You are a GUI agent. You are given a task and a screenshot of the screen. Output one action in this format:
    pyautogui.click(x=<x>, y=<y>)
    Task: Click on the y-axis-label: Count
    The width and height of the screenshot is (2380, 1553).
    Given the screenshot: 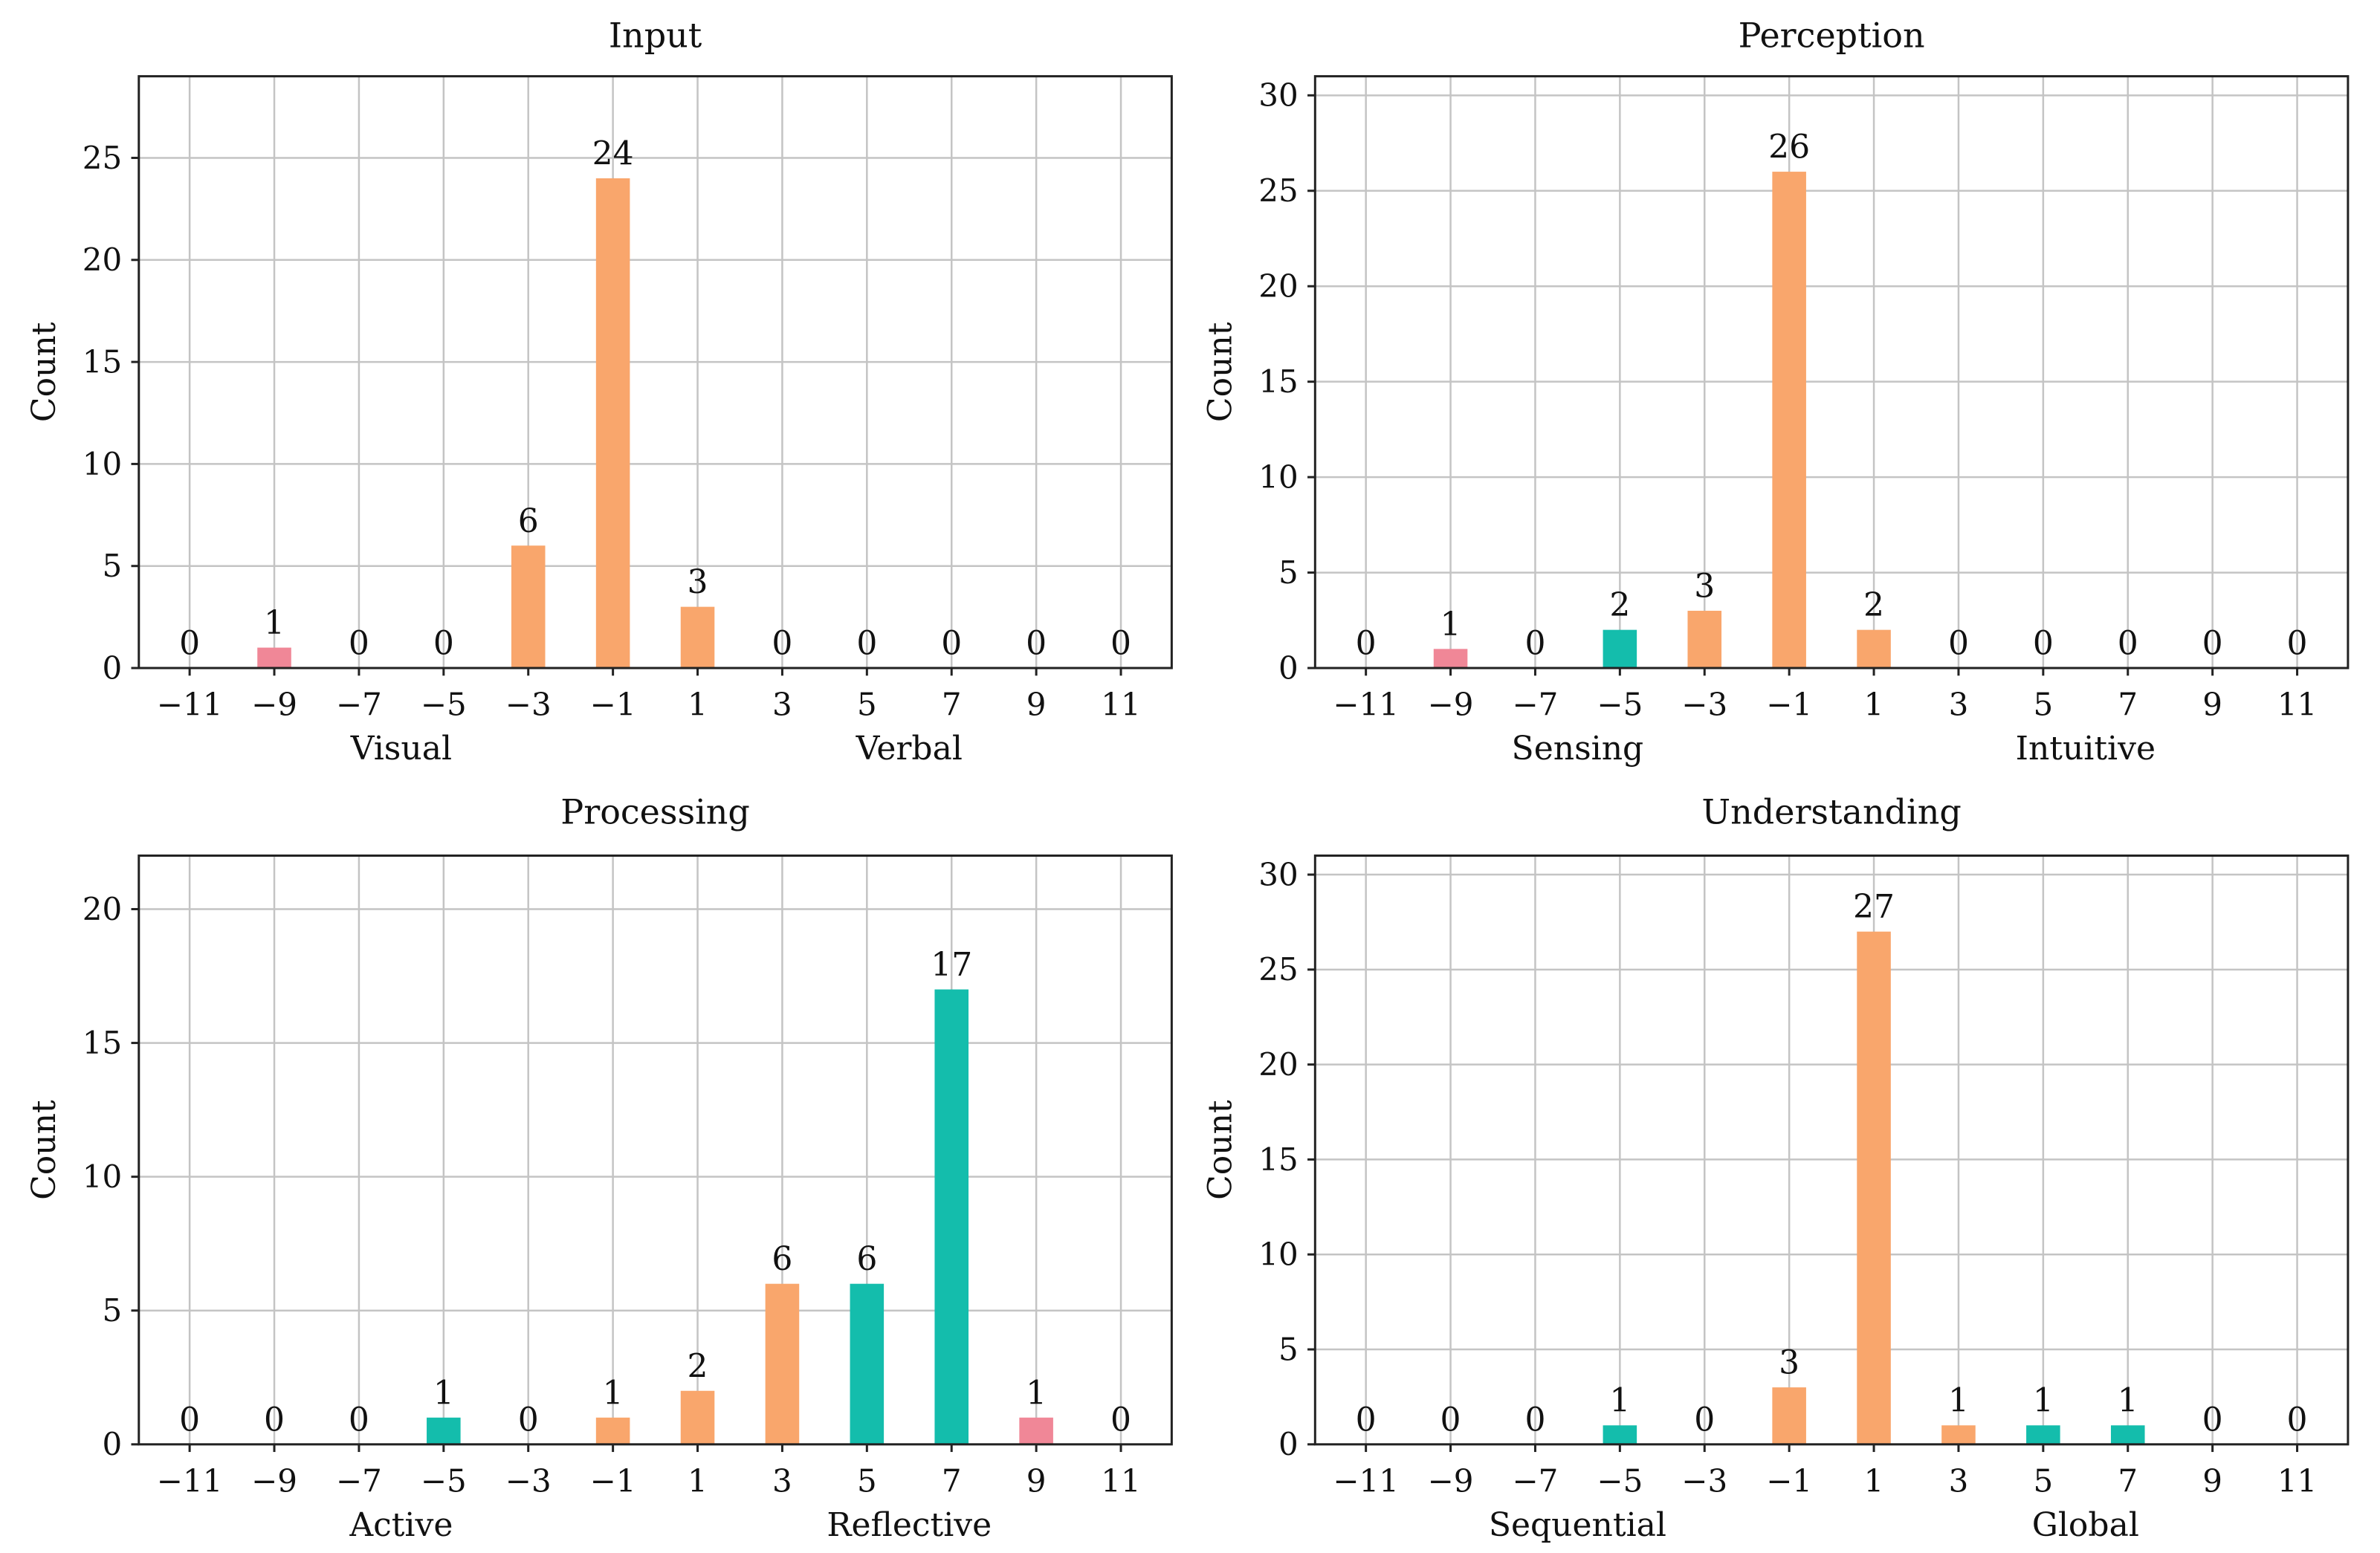 What is the action you would take?
    pyautogui.click(x=44, y=372)
    